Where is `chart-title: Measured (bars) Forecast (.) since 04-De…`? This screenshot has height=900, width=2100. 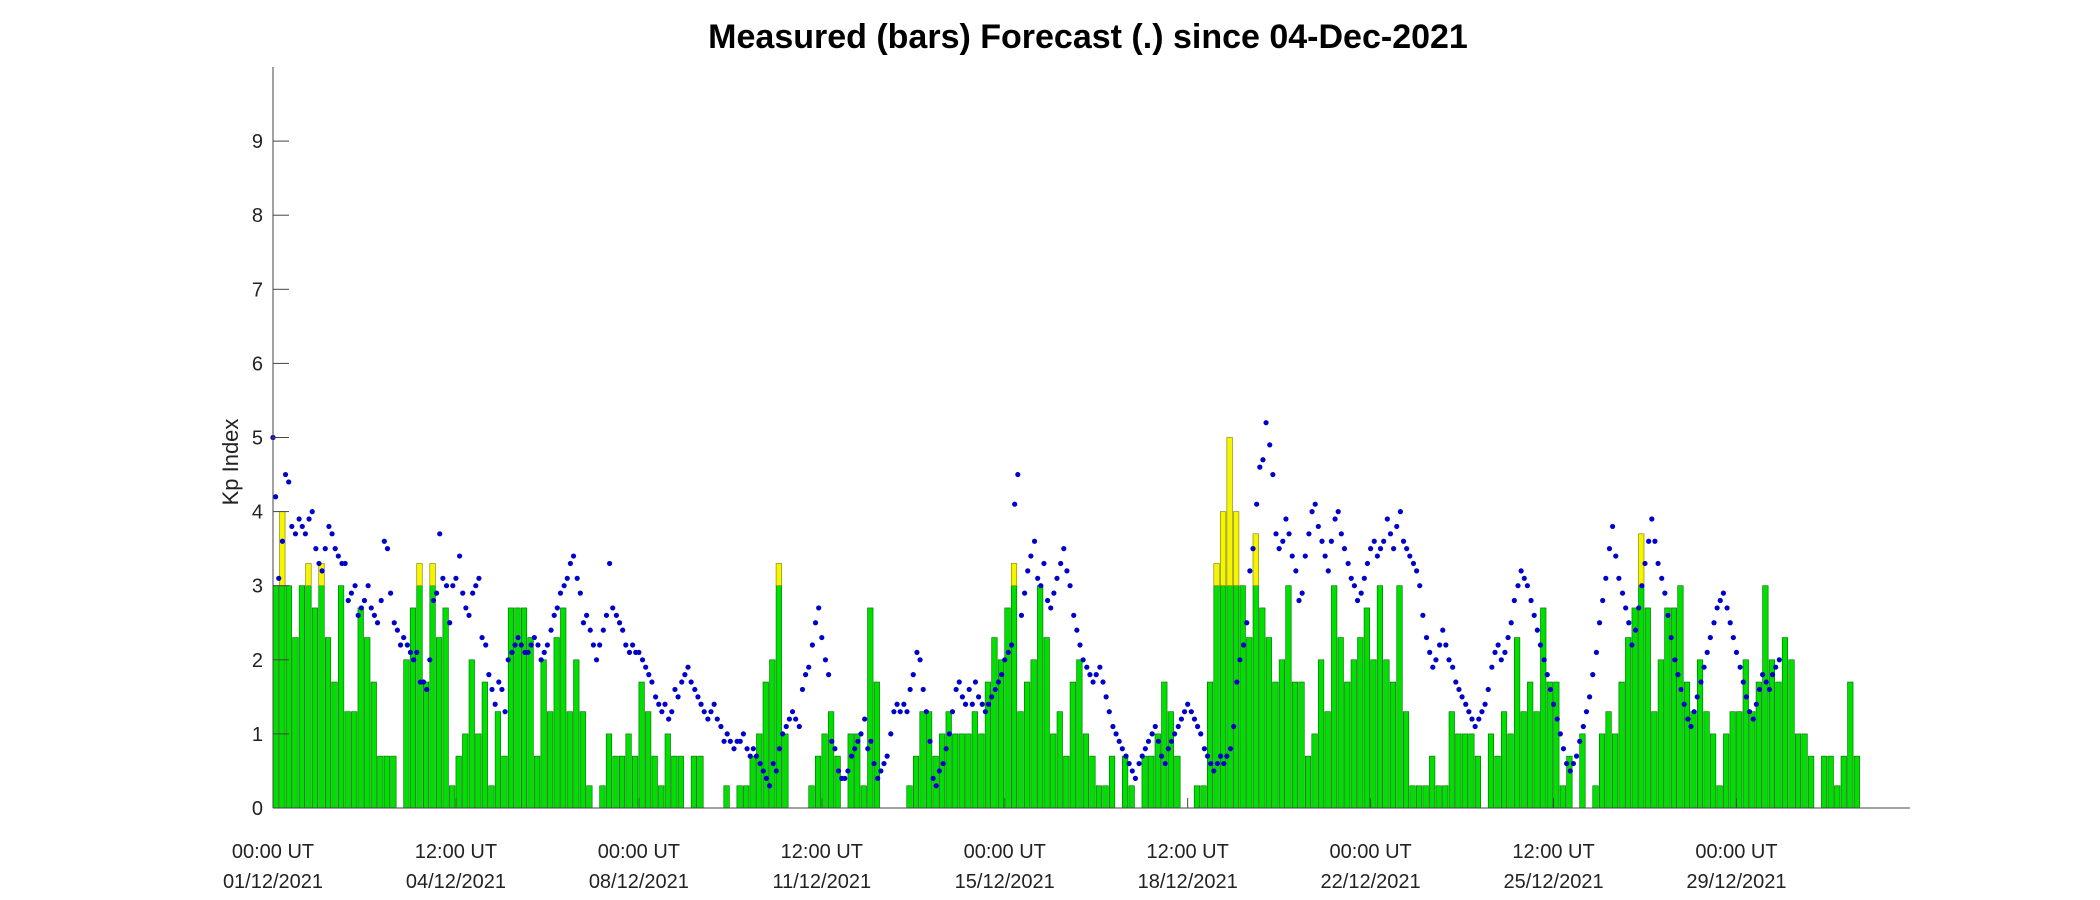 chart-title: Measured (bars) Forecast (.) since 04-De… is located at coordinates (1088, 37).